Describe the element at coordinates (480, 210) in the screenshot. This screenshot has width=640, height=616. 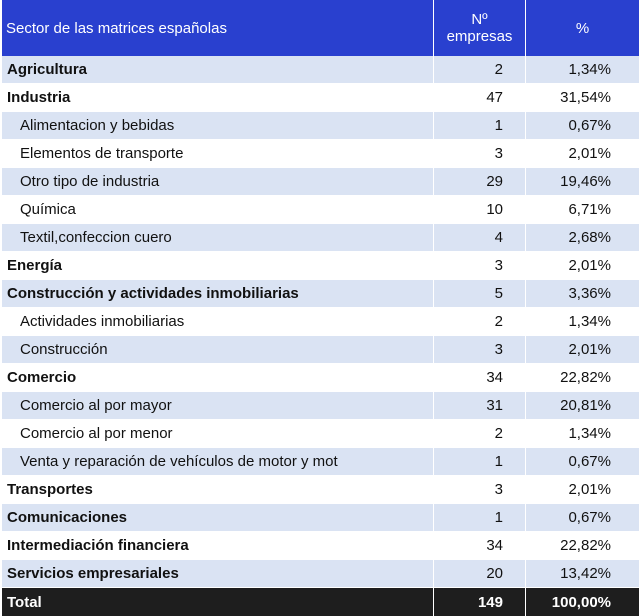
I see `row-count: 10` at that location.